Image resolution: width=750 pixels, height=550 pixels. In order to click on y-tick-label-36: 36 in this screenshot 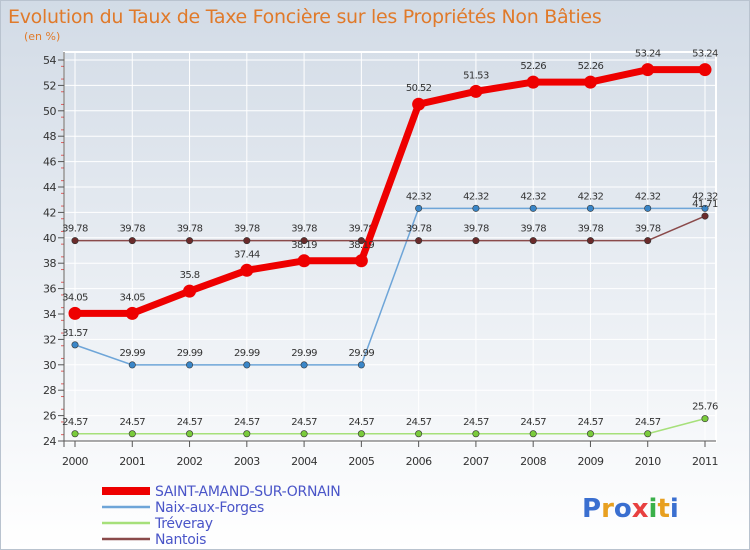, I will do `click(49, 289)`.